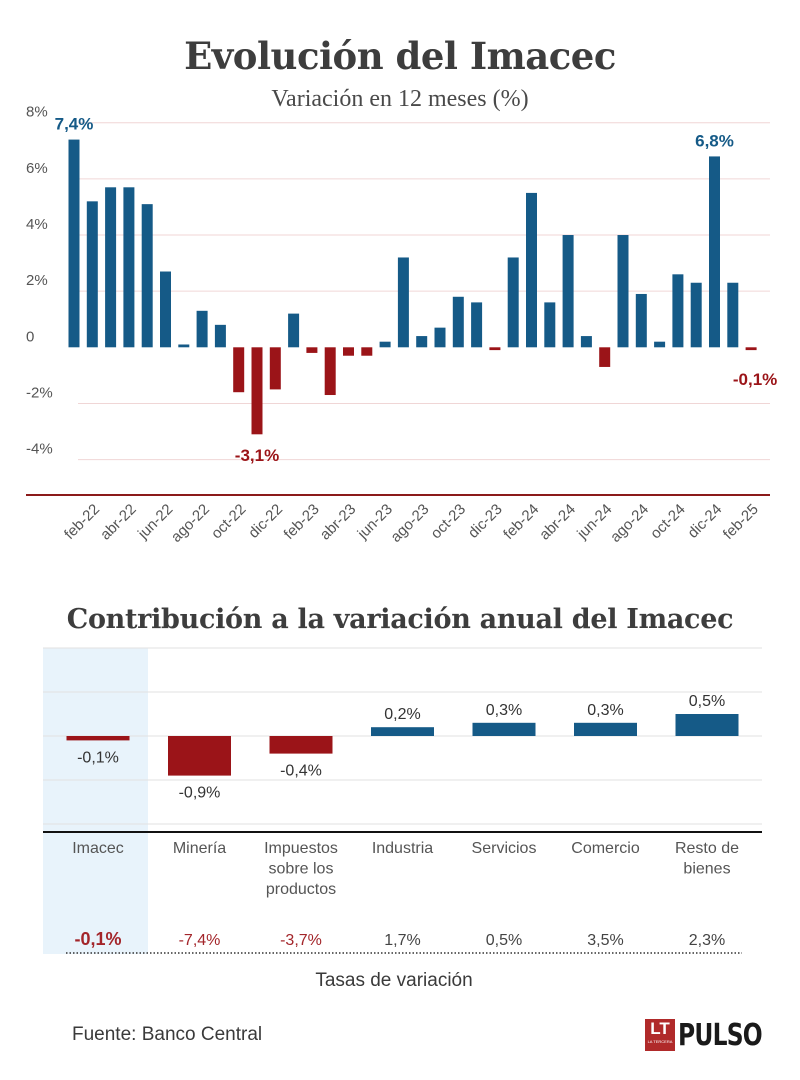 This screenshot has width=800, height=1080. I want to click on rate-value: 2,3%, so click(707, 940).